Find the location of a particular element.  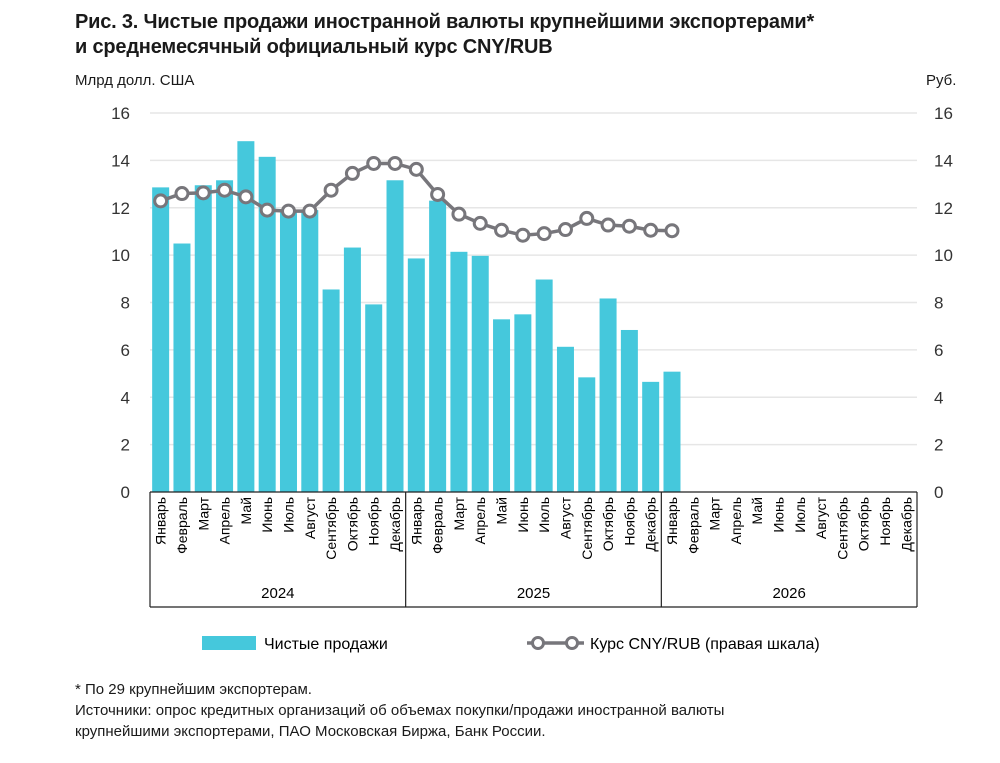

legend-bar-label: Чистые продажи is located at coordinates (326, 644).